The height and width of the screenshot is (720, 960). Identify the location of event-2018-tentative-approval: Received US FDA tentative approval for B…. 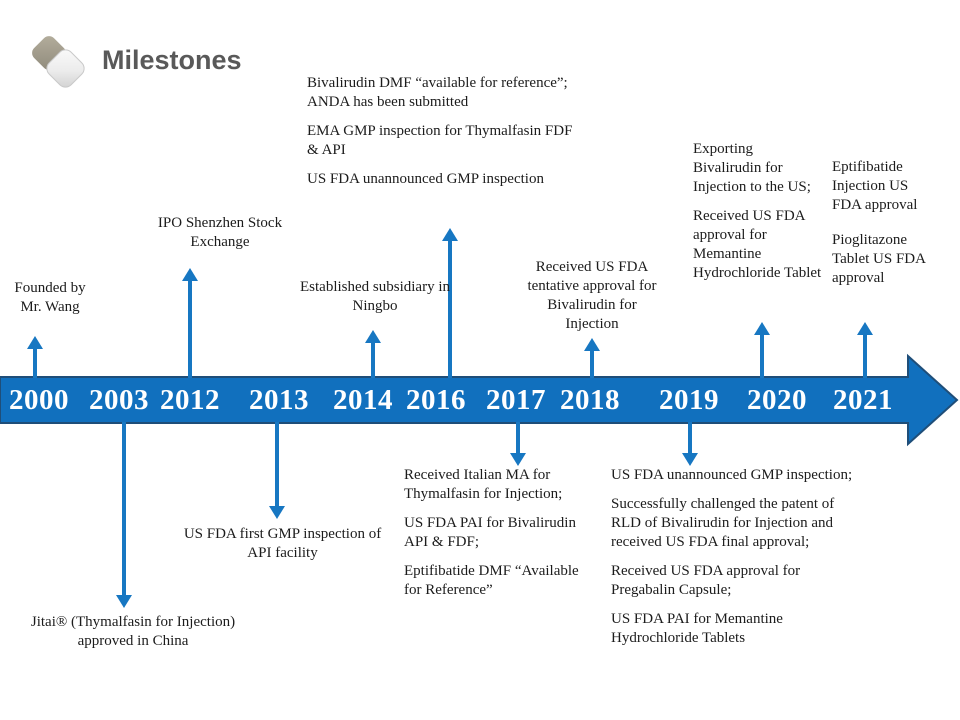
(592, 296).